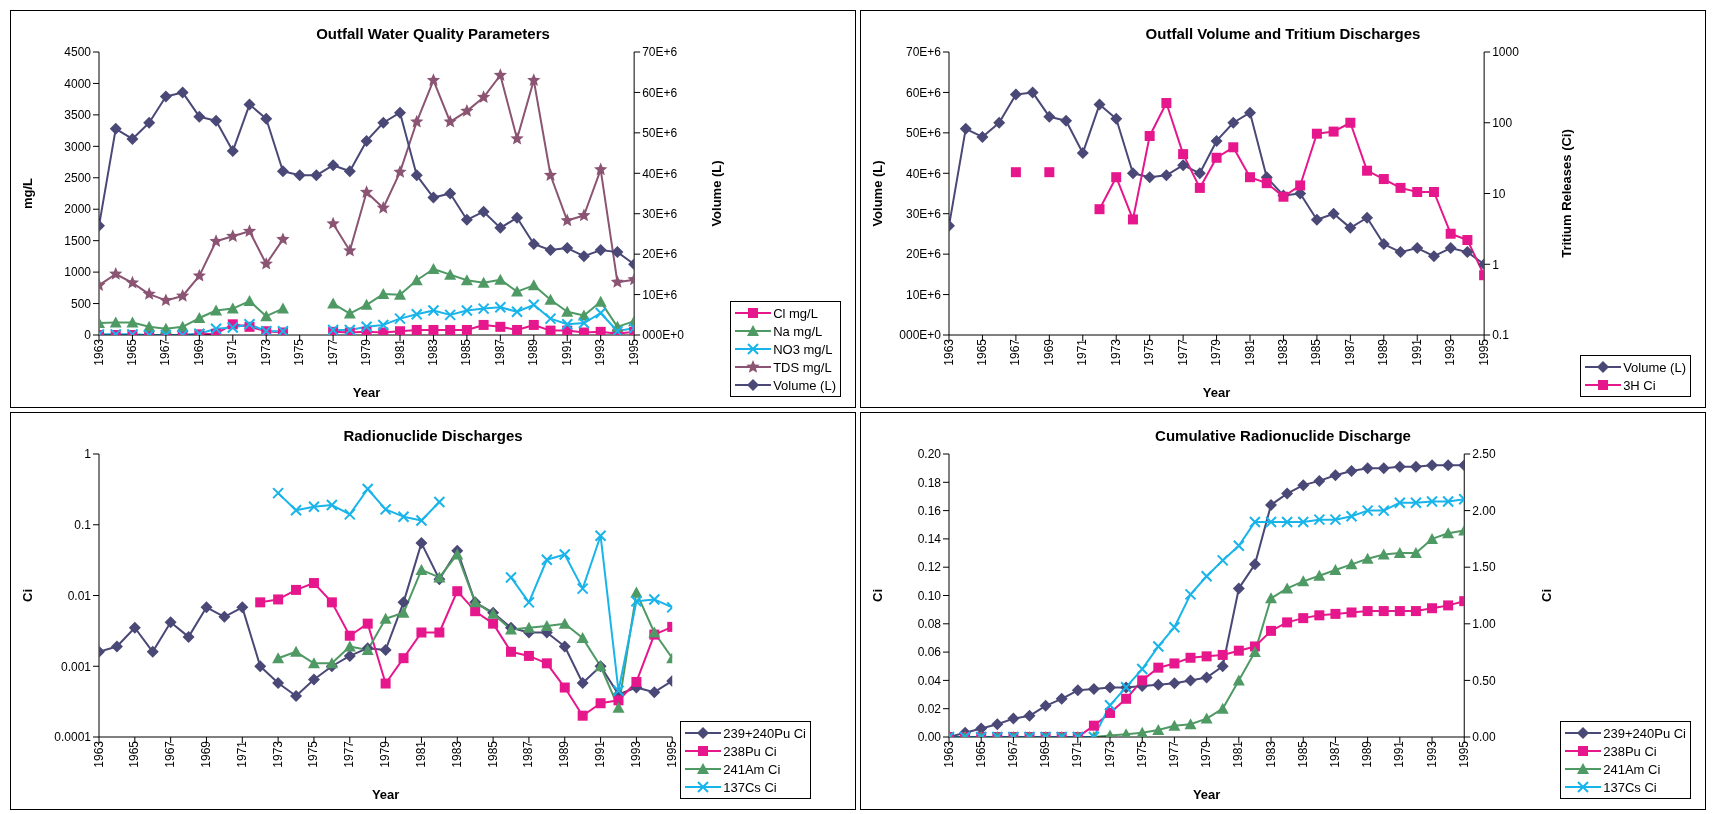 This screenshot has width=1720, height=814. What do you see at coordinates (929, 539) in the screenshot?
I see `y-tick-label: 0.14` at bounding box center [929, 539].